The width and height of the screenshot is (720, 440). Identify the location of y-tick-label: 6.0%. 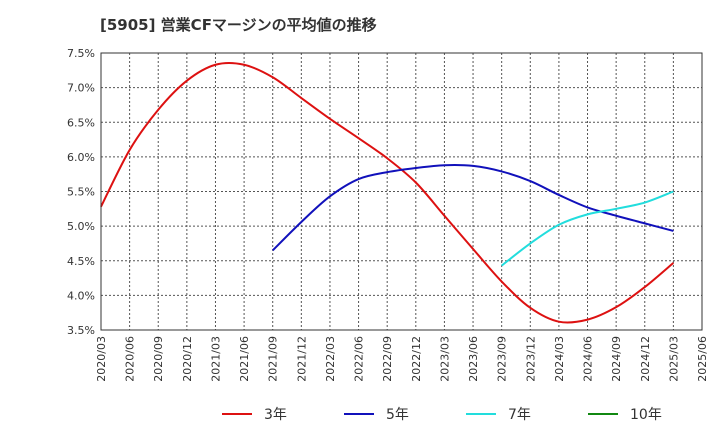
(81, 157).